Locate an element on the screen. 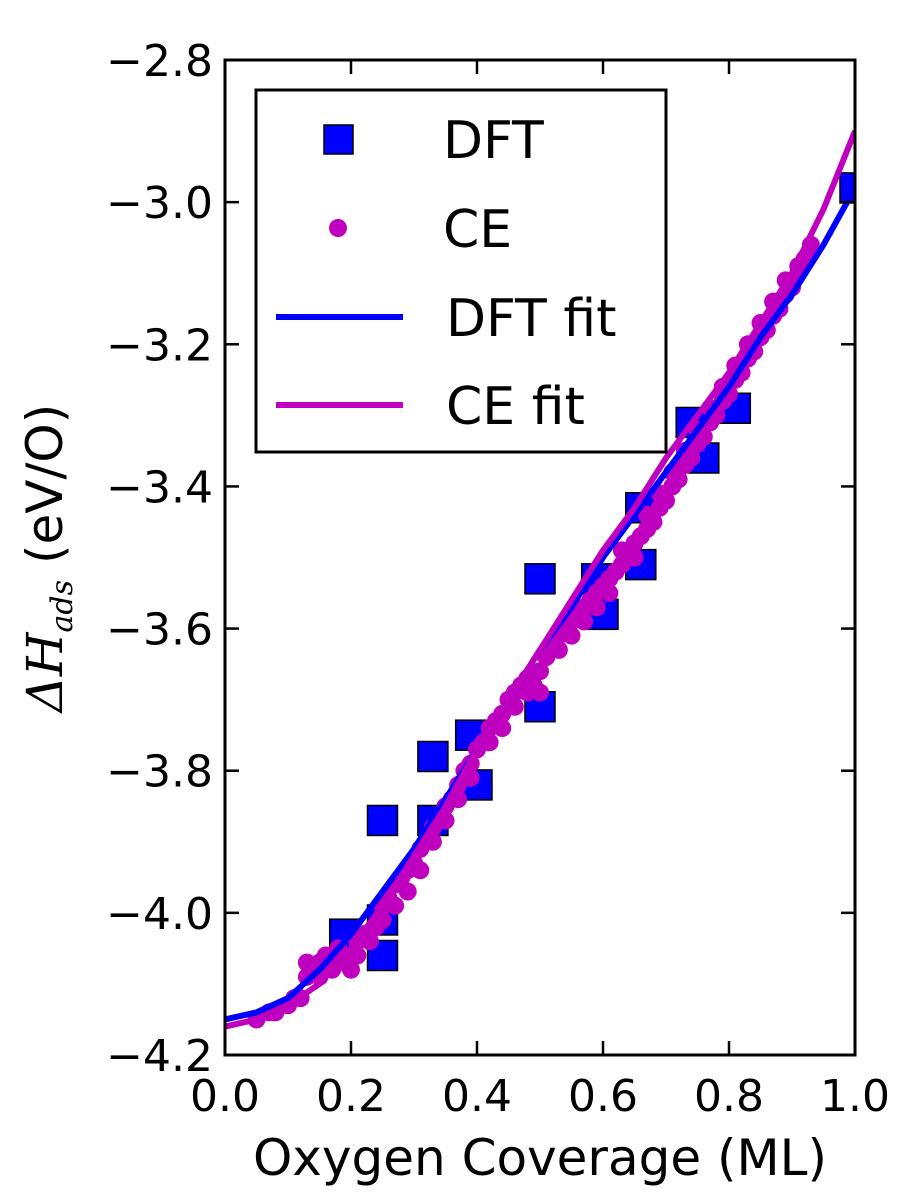 The width and height of the screenshot is (900, 1200). y-axis-subscript: ads is located at coordinates (62, 606).